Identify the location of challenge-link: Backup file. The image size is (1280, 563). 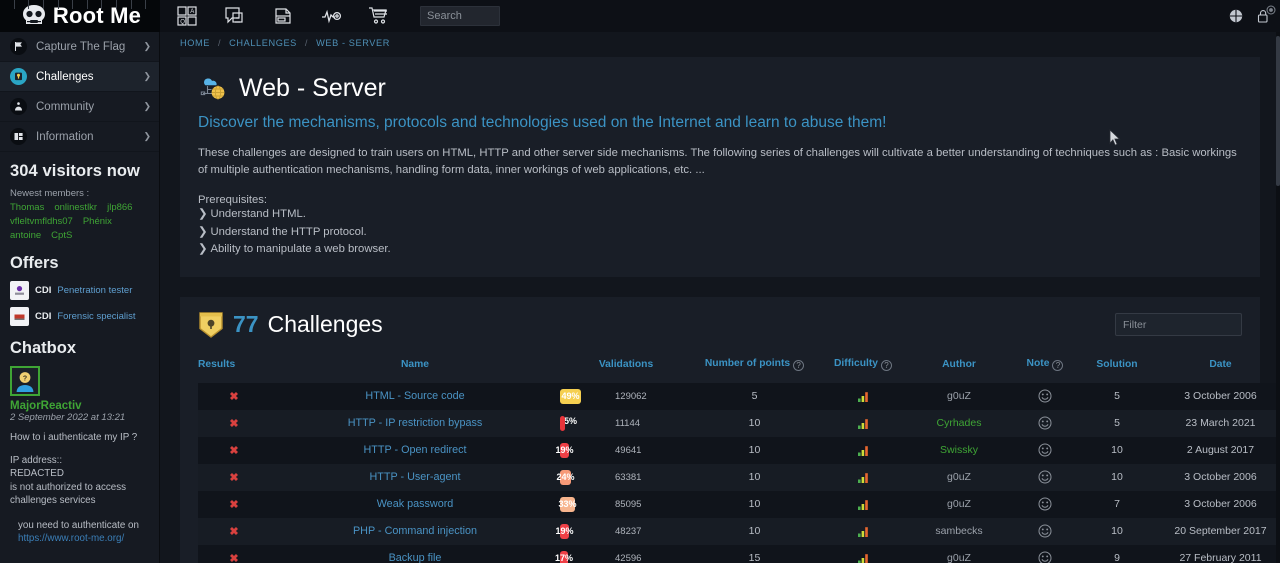
(415, 557).